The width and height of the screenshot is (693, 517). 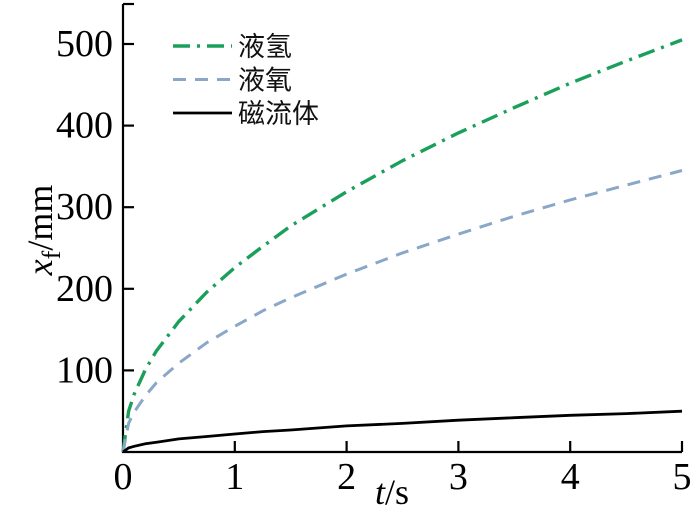 What do you see at coordinates (84, 370) in the screenshot?
I see `y-tick-label-100: 100` at bounding box center [84, 370].